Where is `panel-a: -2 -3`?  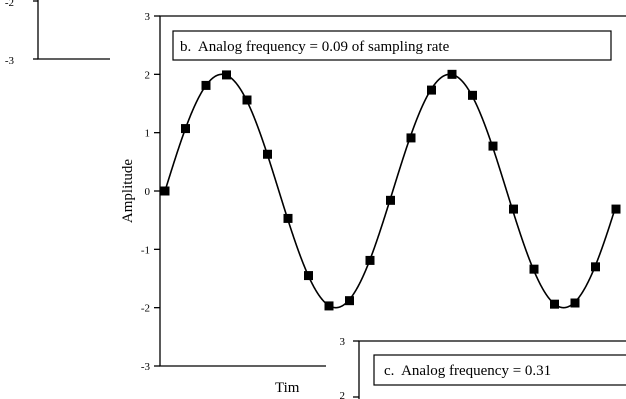 panel-a: -2 -3 is located at coordinates (57, 33).